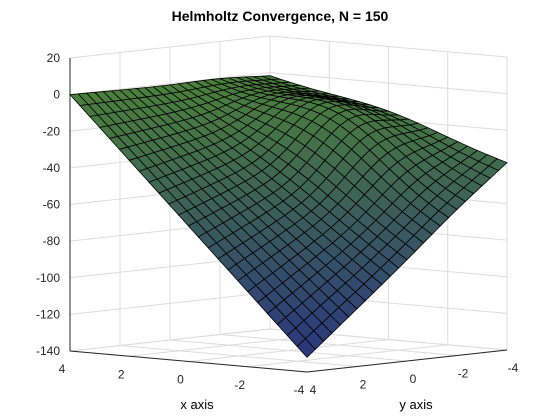  I want to click on z-tick-label: -20, so click(52, 131).